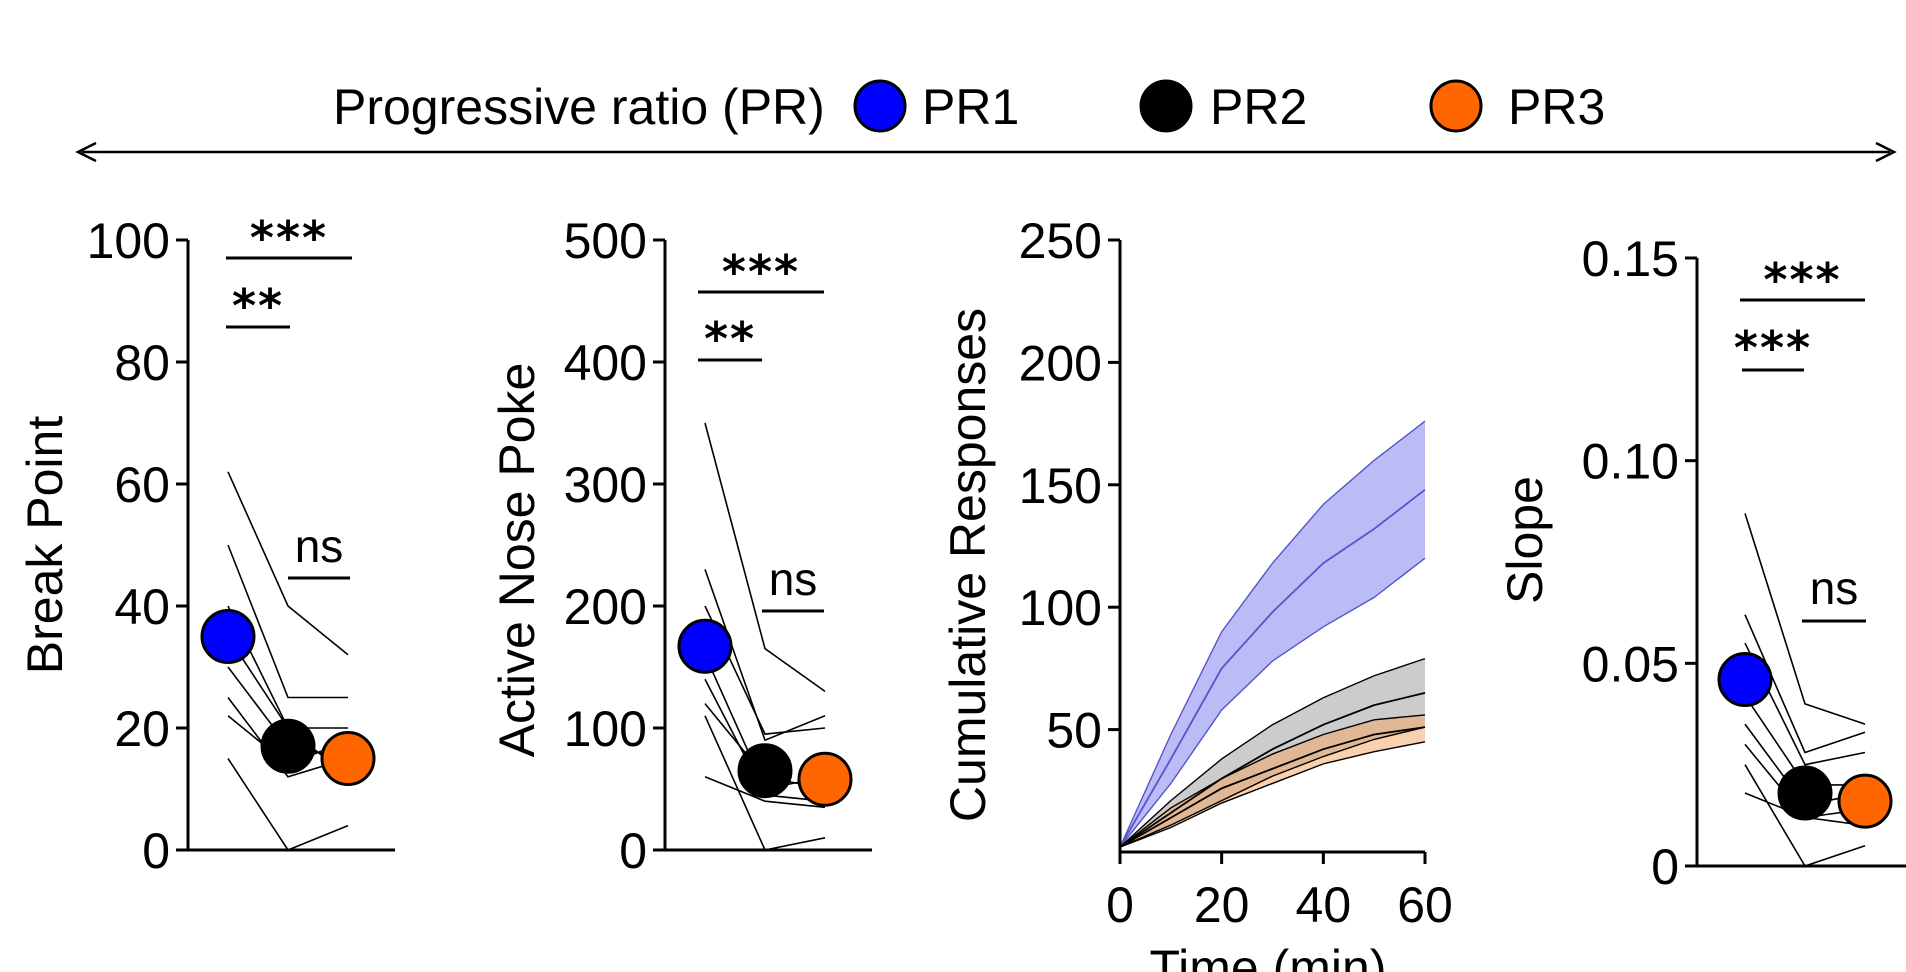 The width and height of the screenshot is (1906, 972). Describe the element at coordinates (142, 729) in the screenshot. I see `y-tick-label: 20` at that location.